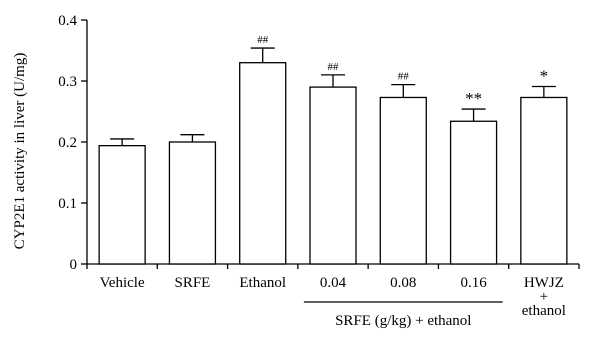 The image size is (605, 341). I want to click on x-tick-label: Ethanol, so click(262, 283).